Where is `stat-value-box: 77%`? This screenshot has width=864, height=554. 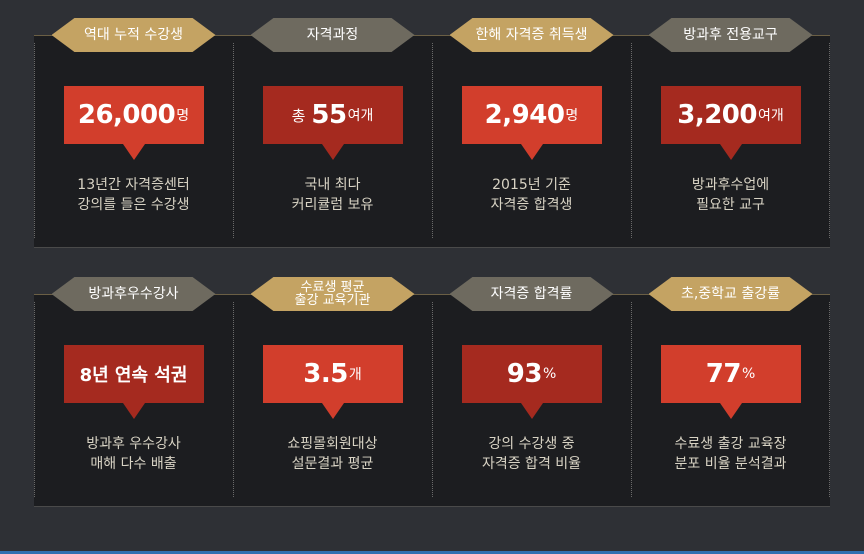 stat-value-box: 77% is located at coordinates (730, 382).